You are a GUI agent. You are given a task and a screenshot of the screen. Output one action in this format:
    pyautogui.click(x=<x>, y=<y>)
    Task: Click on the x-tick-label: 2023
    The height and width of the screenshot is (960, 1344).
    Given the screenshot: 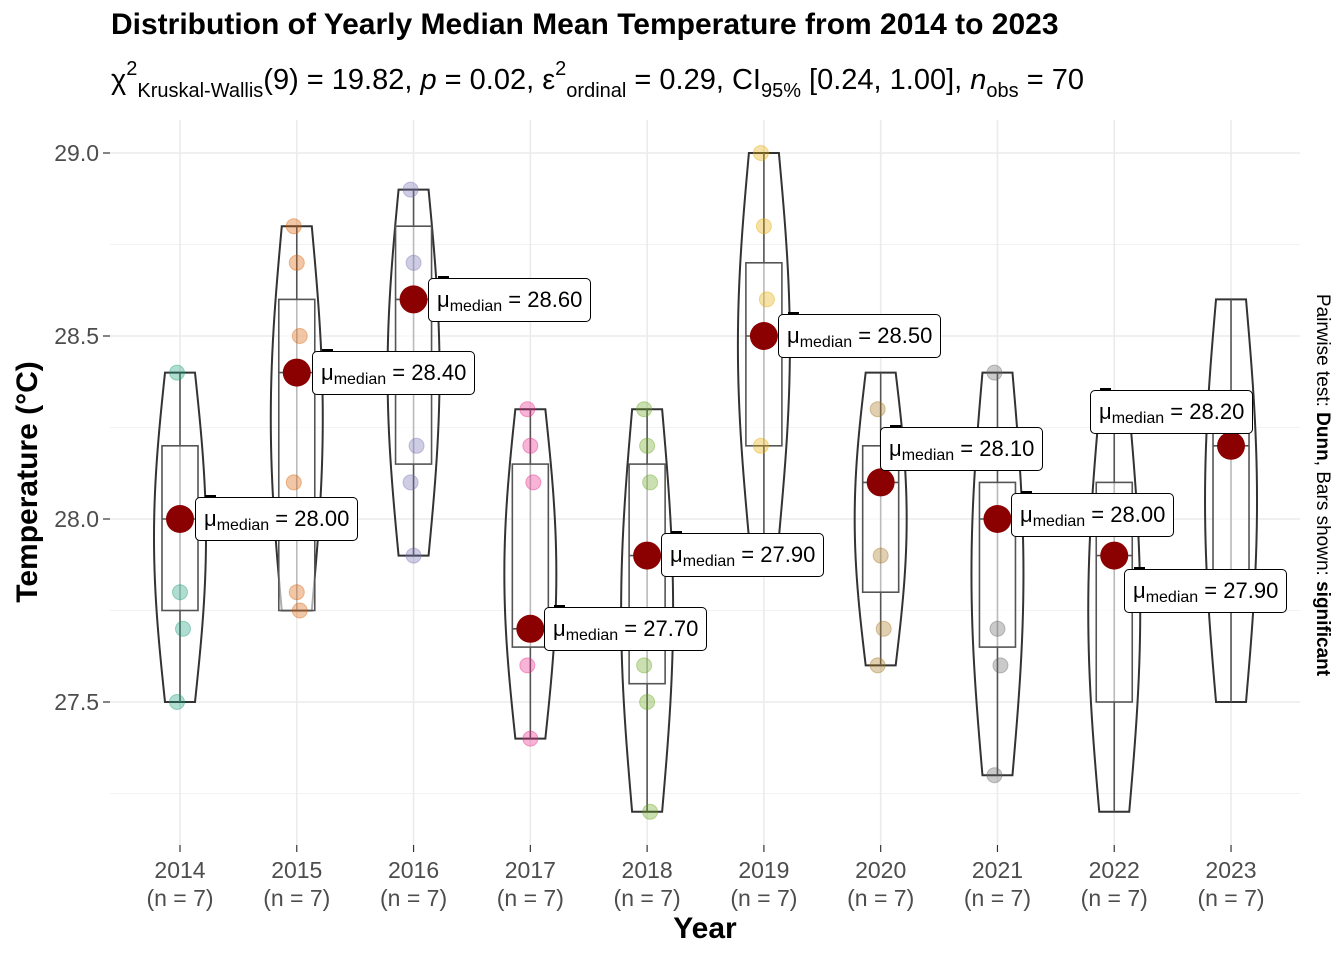 What is the action you would take?
    pyautogui.click(x=1230, y=870)
    